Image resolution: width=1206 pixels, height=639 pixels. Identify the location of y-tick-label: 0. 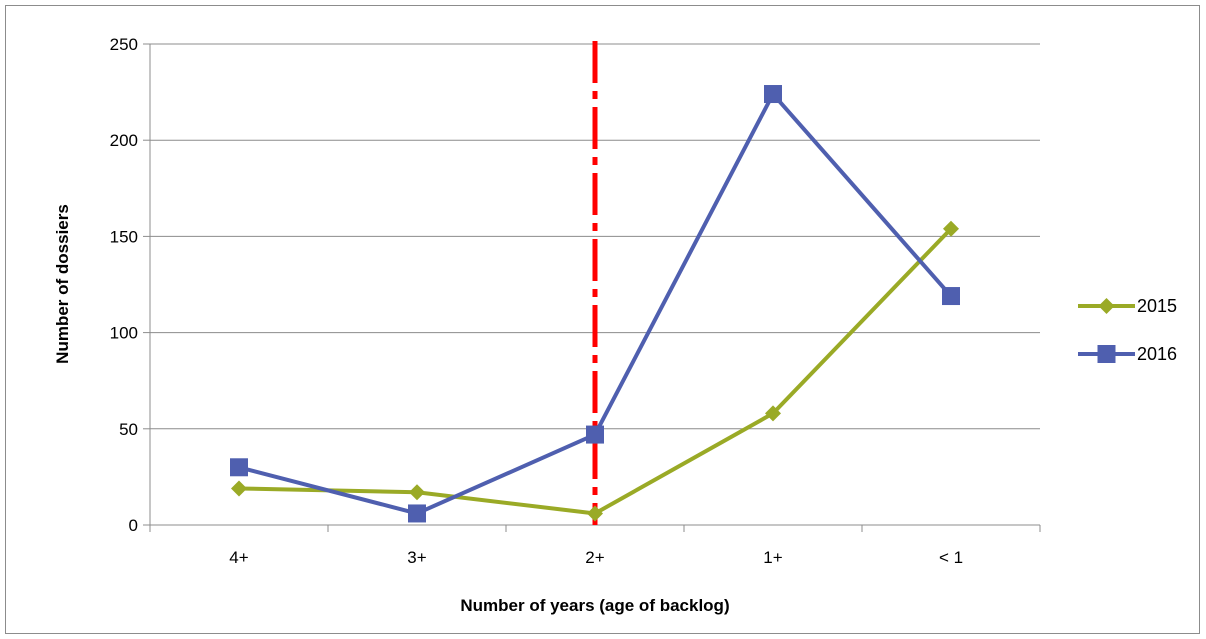
(133, 525).